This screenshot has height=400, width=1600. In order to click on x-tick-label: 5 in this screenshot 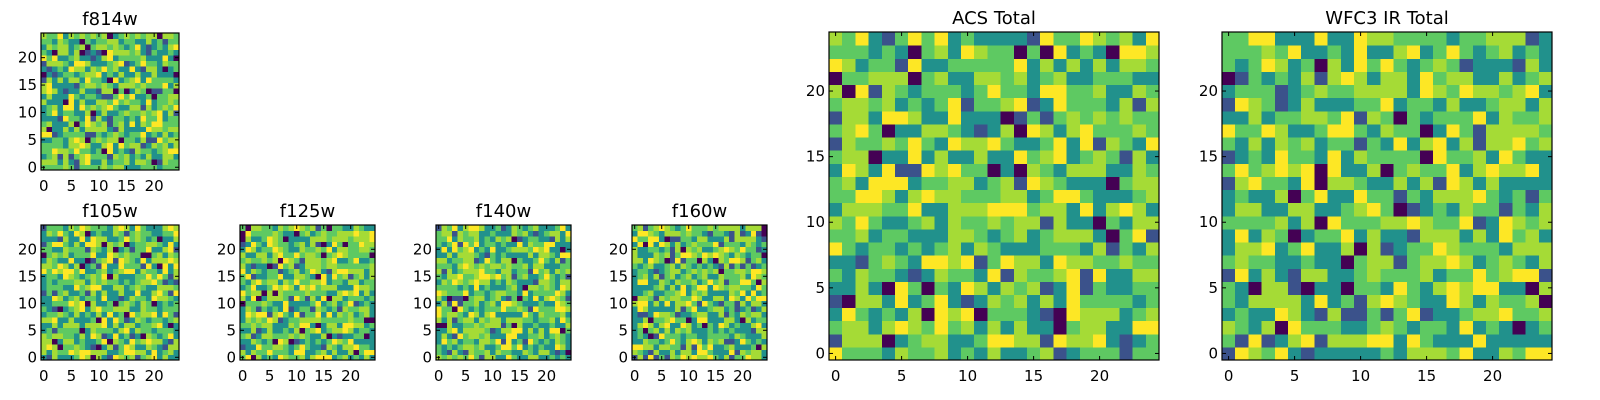, I will do `click(466, 376)`.